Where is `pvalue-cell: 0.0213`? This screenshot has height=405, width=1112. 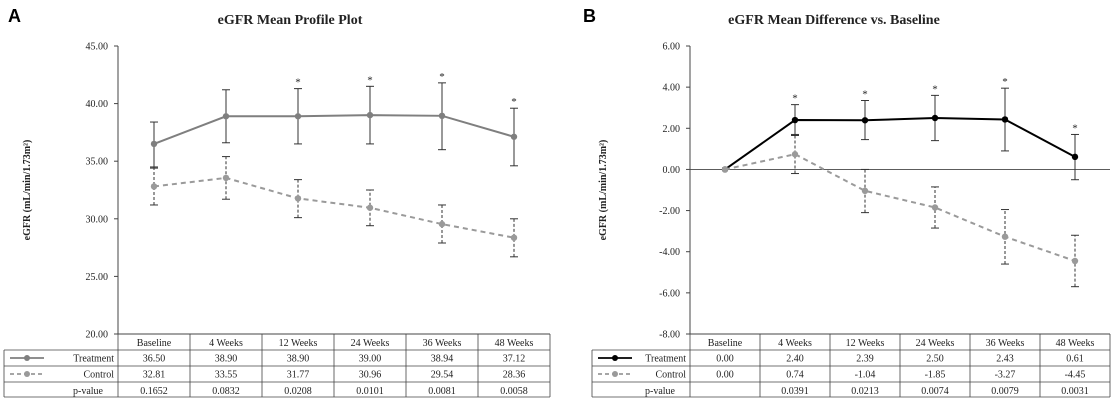
pvalue-cell: 0.0213 is located at coordinates (865, 391).